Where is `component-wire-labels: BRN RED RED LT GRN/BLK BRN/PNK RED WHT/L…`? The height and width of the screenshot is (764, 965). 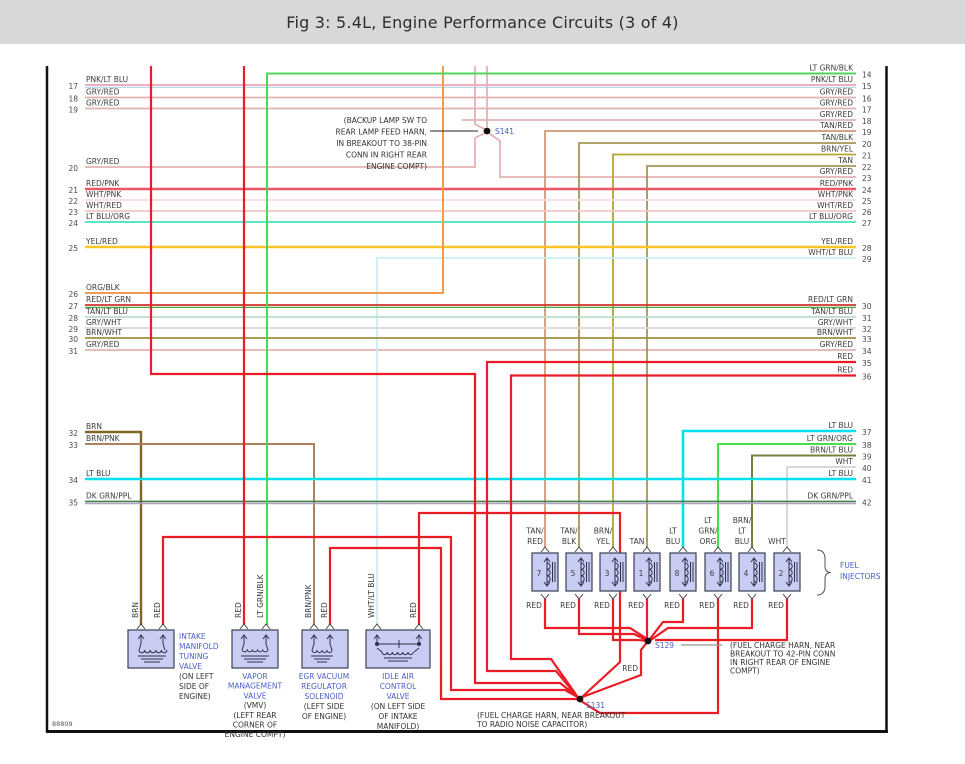
component-wire-labels: BRN RED RED LT GRN/BLK BRN/PNK RED WHT/L… is located at coordinates (274, 595).